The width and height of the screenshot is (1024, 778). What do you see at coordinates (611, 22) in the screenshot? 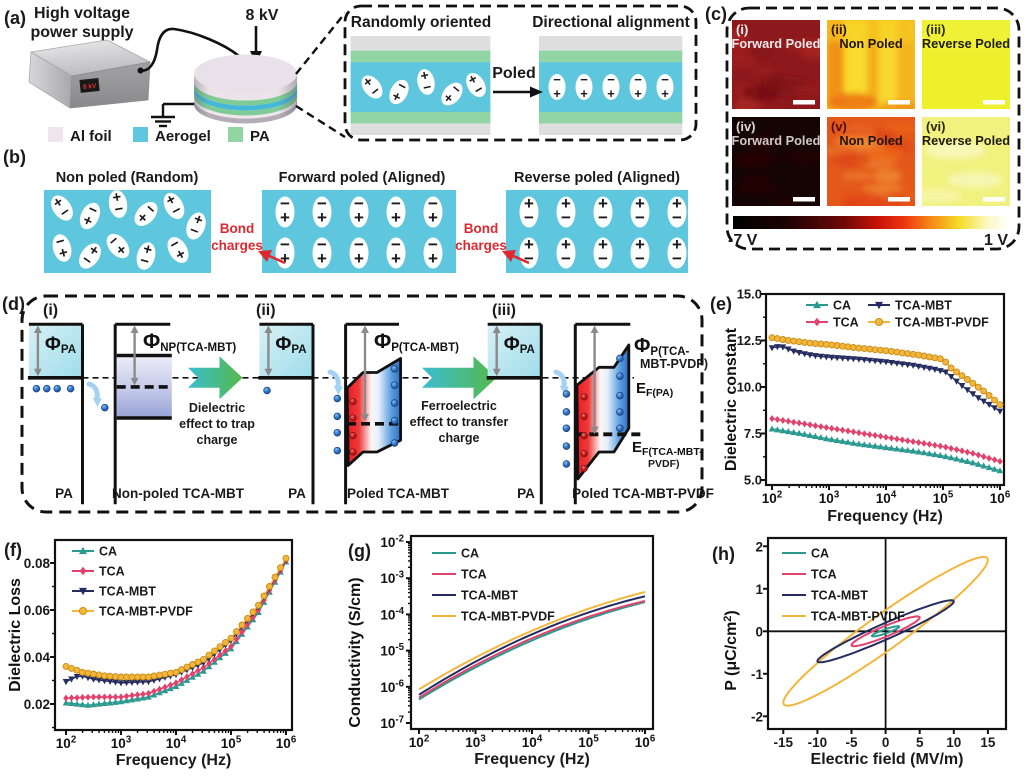
I see `svg-text: Directional alignment` at bounding box center [611, 22].